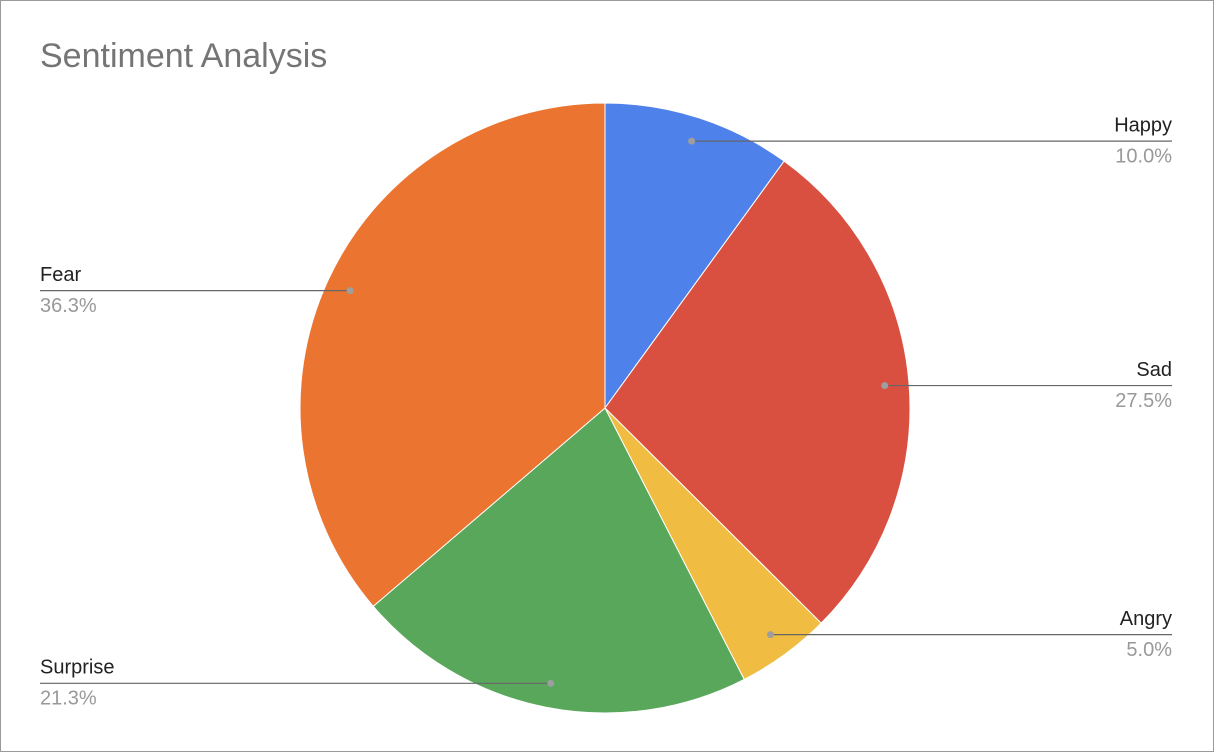  Describe the element at coordinates (77, 668) in the screenshot. I see `slice-label: Surprise` at that location.